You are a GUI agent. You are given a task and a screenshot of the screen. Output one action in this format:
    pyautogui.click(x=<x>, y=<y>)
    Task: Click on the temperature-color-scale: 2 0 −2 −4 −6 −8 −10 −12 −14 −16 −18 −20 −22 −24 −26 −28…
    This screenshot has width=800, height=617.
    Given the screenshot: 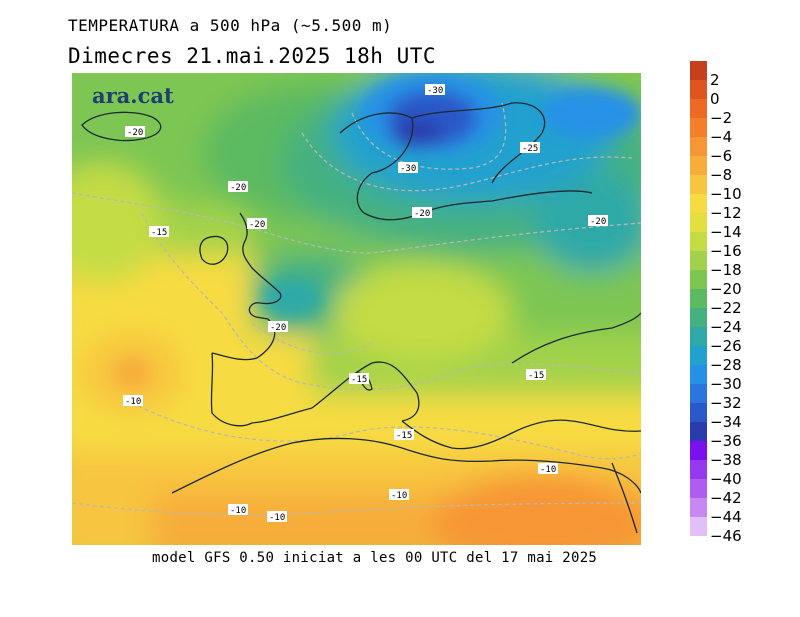 What is the action you would take?
    pyautogui.click(x=725, y=311)
    